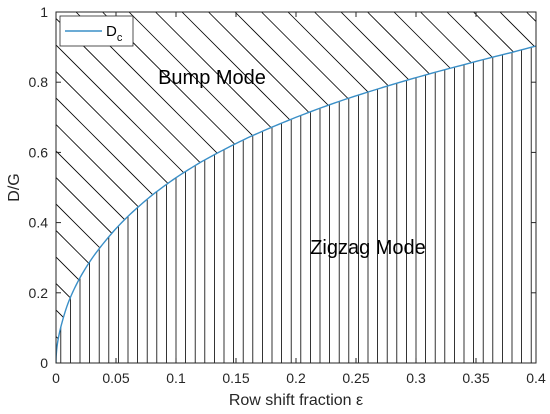 This screenshot has width=550, height=414. What do you see at coordinates (39, 293) in the screenshot?
I see `y-tick-label: 0.2` at bounding box center [39, 293].